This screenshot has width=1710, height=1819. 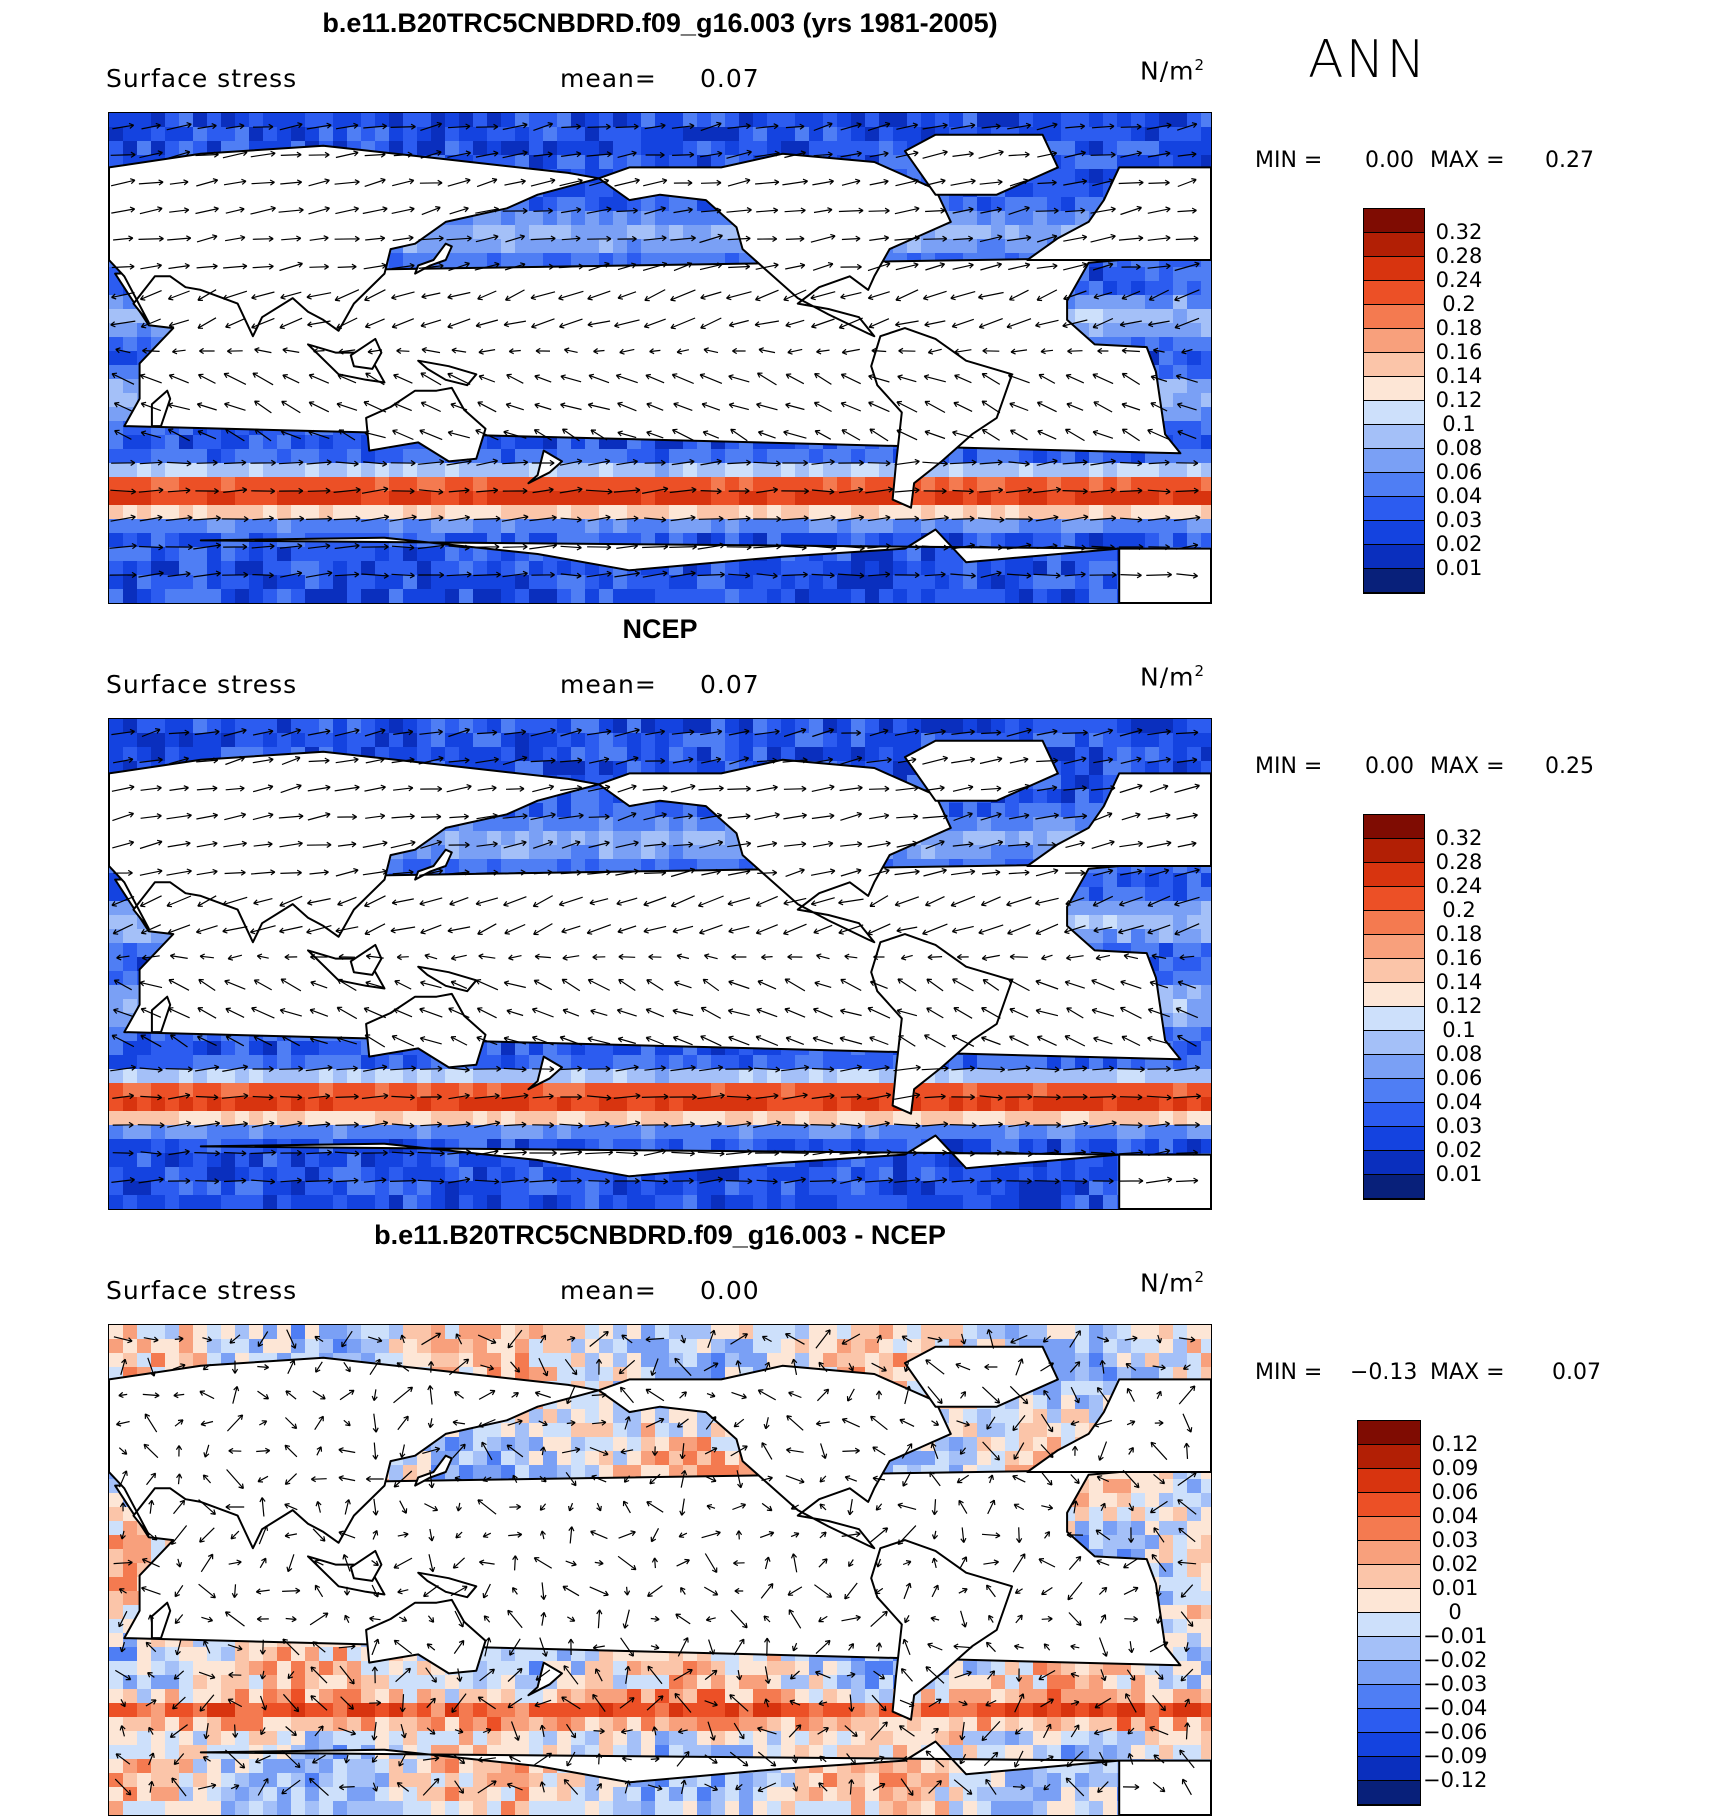 What do you see at coordinates (1459, 1102) in the screenshot?
I see `colorbar-label: 0.04` at bounding box center [1459, 1102].